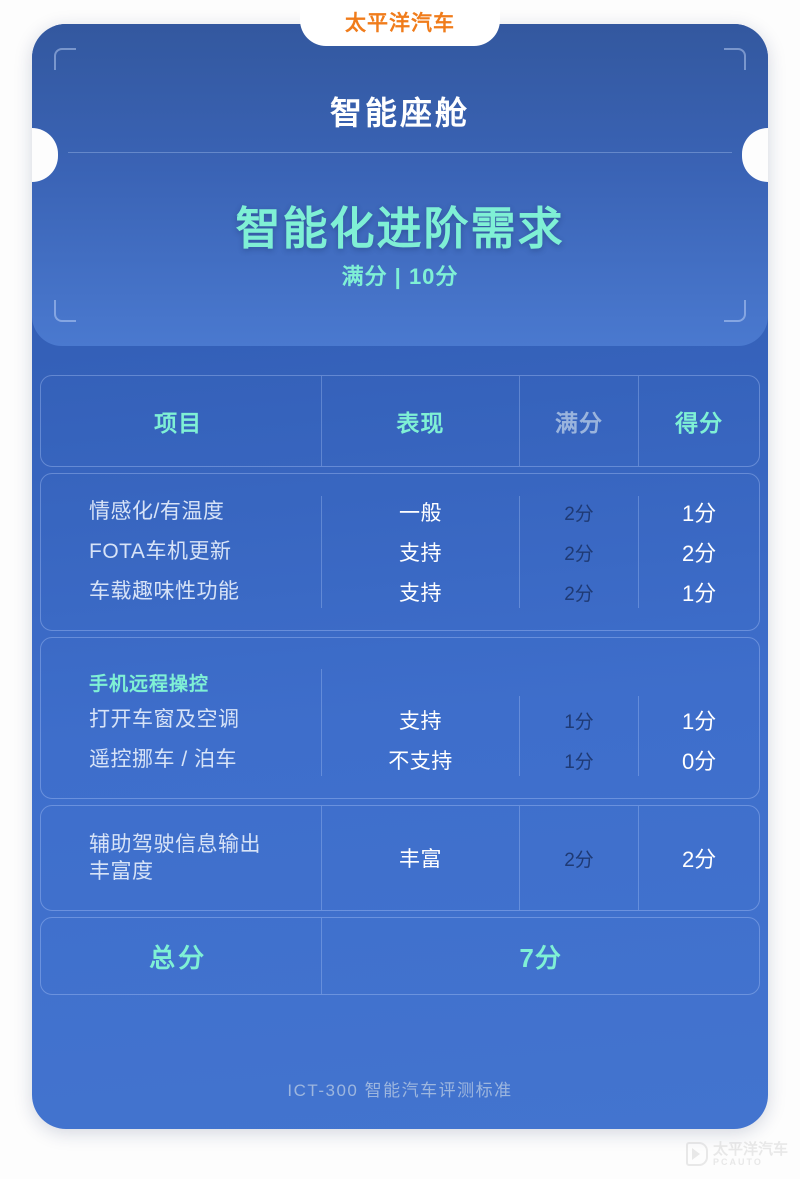 The height and width of the screenshot is (1179, 800). Describe the element at coordinates (182, 858) in the screenshot. I see `cell-item: 辅助驾驶信息输出丰富度` at that location.